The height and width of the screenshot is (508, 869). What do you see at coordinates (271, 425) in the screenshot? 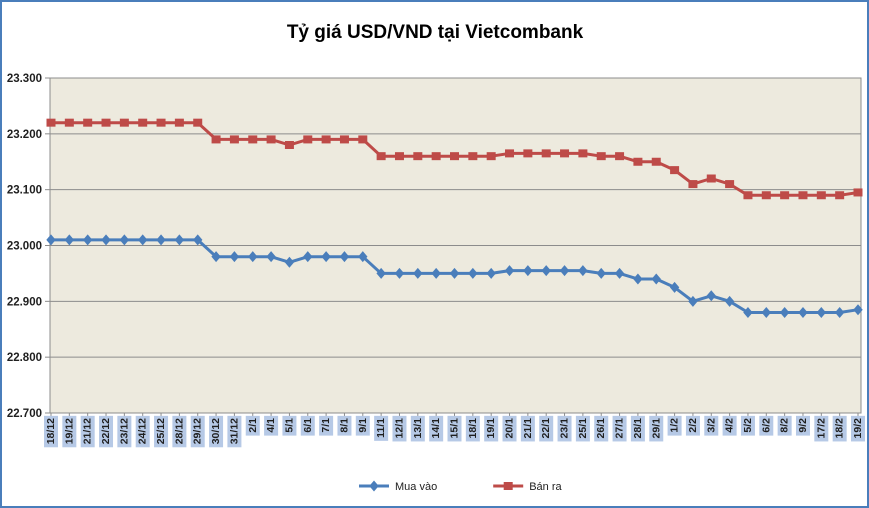
I see `x-axis-label: 4/1` at bounding box center [271, 425].